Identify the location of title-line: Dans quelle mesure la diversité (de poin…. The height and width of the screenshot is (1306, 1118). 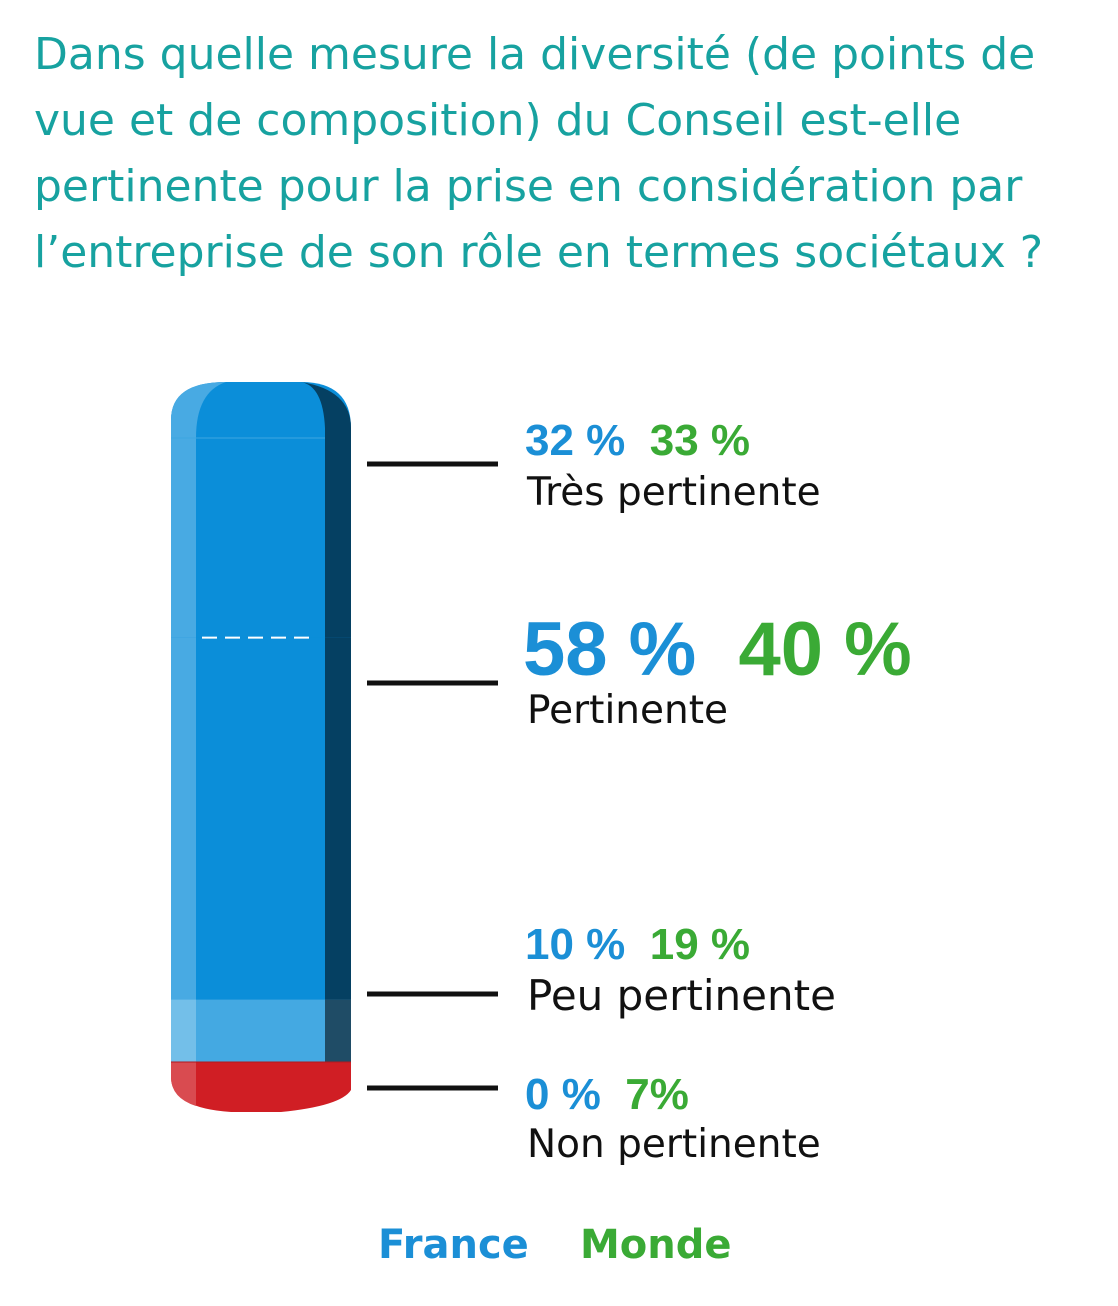
(535, 54).